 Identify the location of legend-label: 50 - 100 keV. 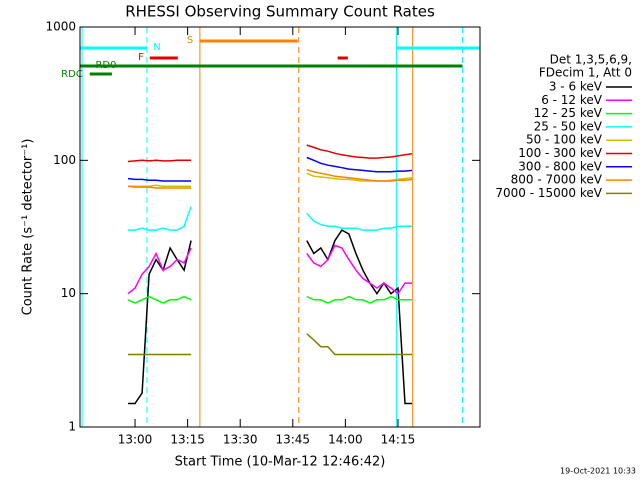
(564, 140).